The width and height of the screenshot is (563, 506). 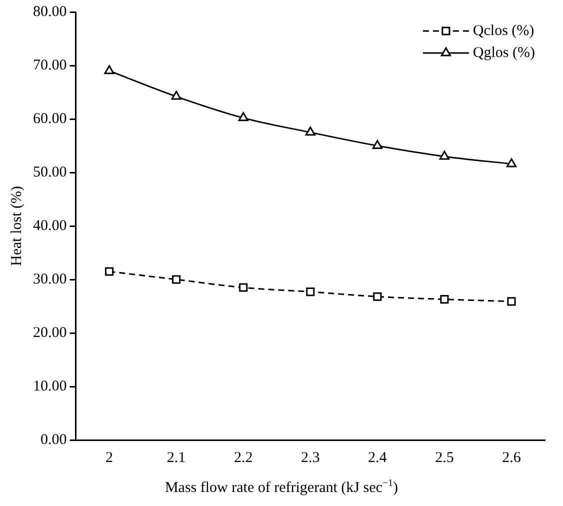 I want to click on y-tick-label: 20.00, so click(x=50, y=332).